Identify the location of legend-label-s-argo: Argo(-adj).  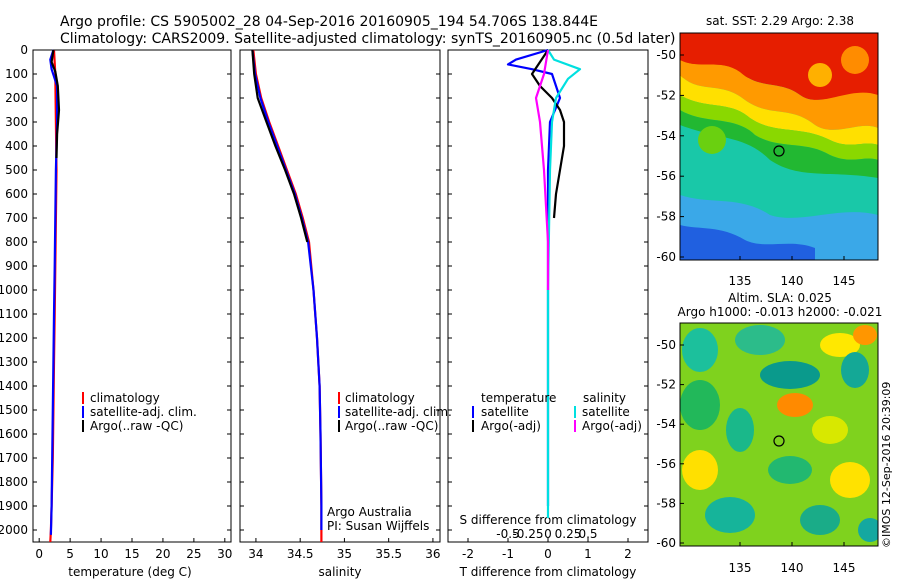
(612, 426).